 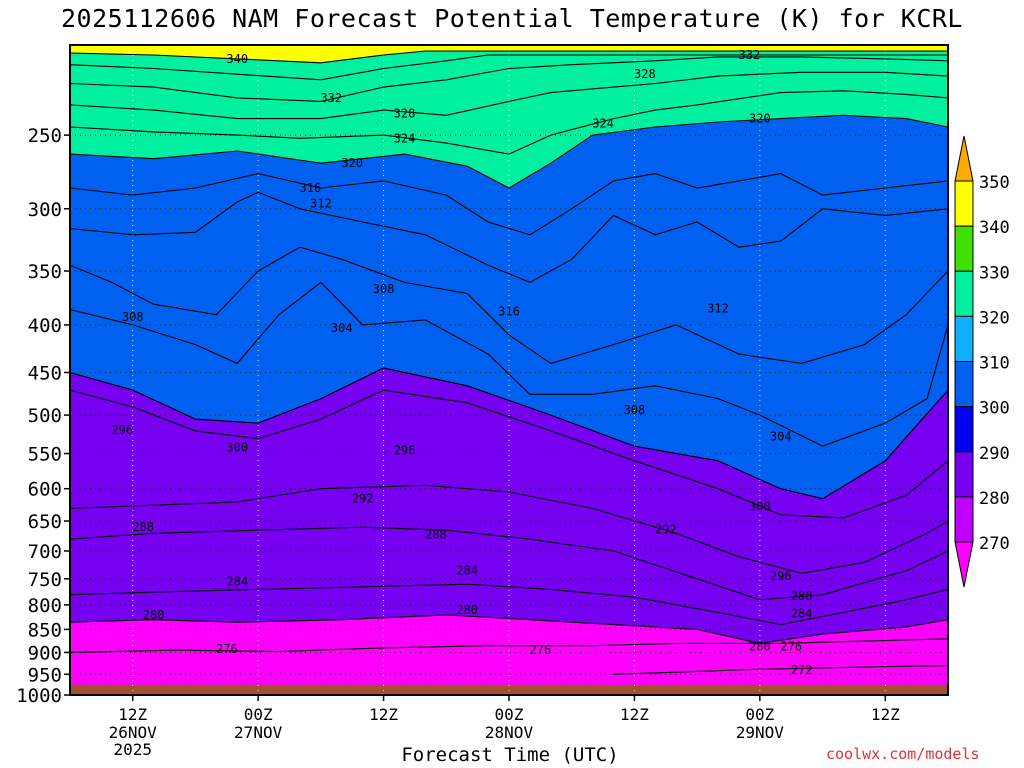 I want to click on colorbar-label: 340, so click(x=994, y=228).